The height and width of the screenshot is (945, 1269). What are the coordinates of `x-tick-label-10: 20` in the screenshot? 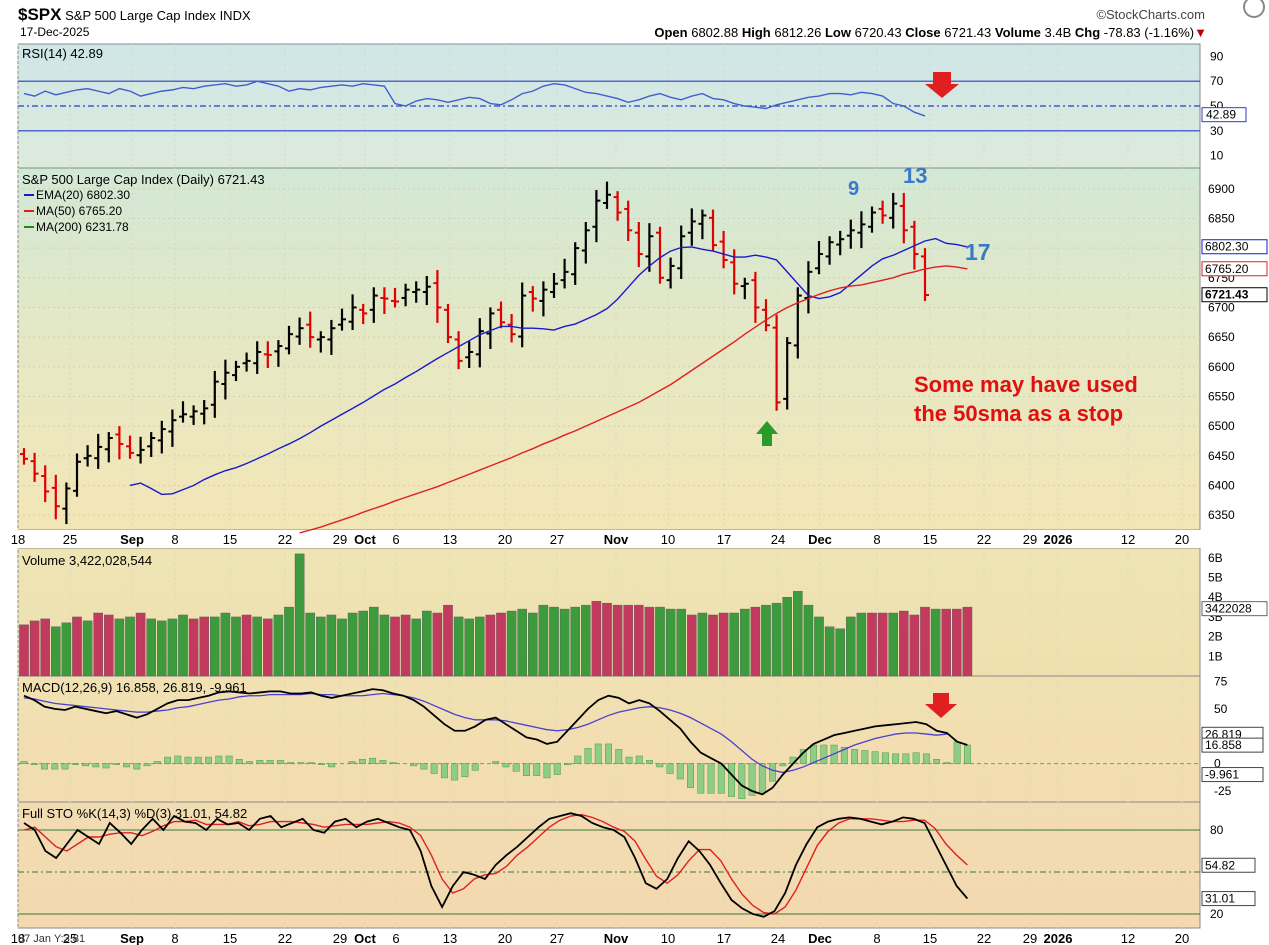 It's located at (505, 539).